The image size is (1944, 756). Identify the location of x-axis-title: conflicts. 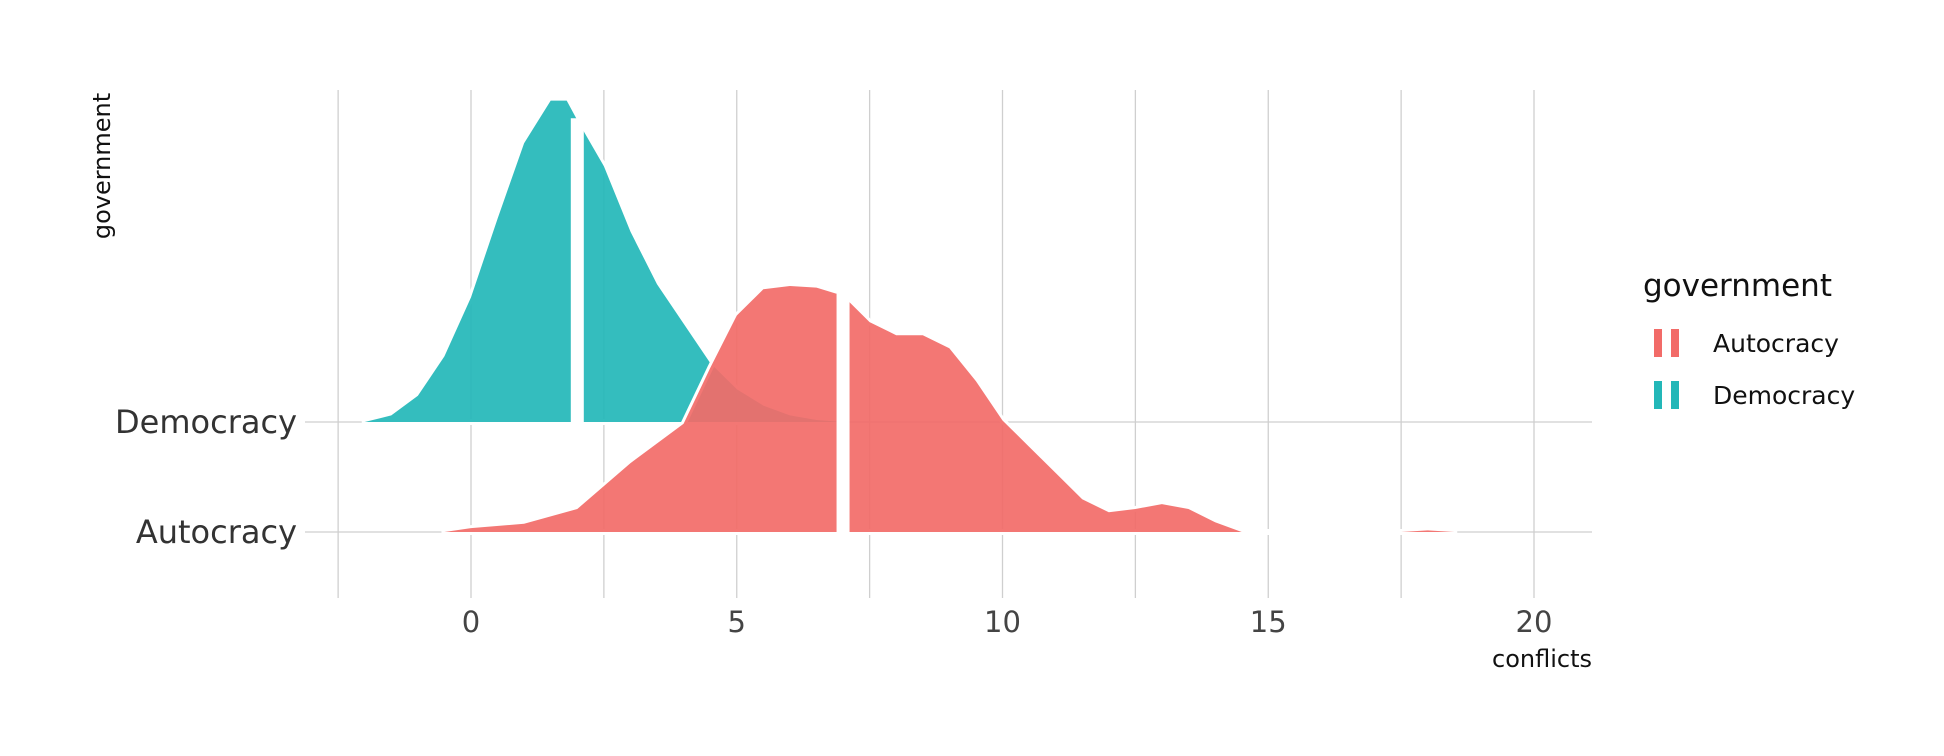
(1542, 659).